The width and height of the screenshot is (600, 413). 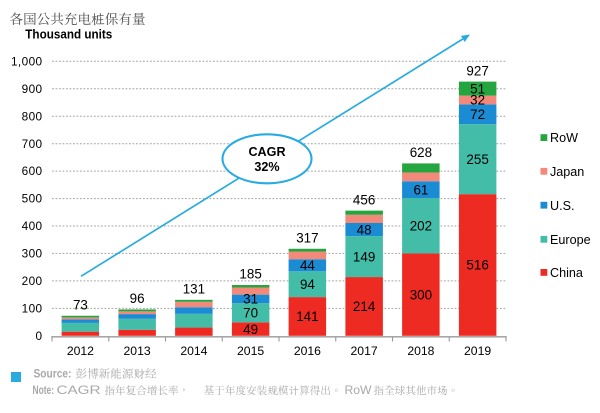 I want to click on svg-text: 141, so click(x=307, y=316).